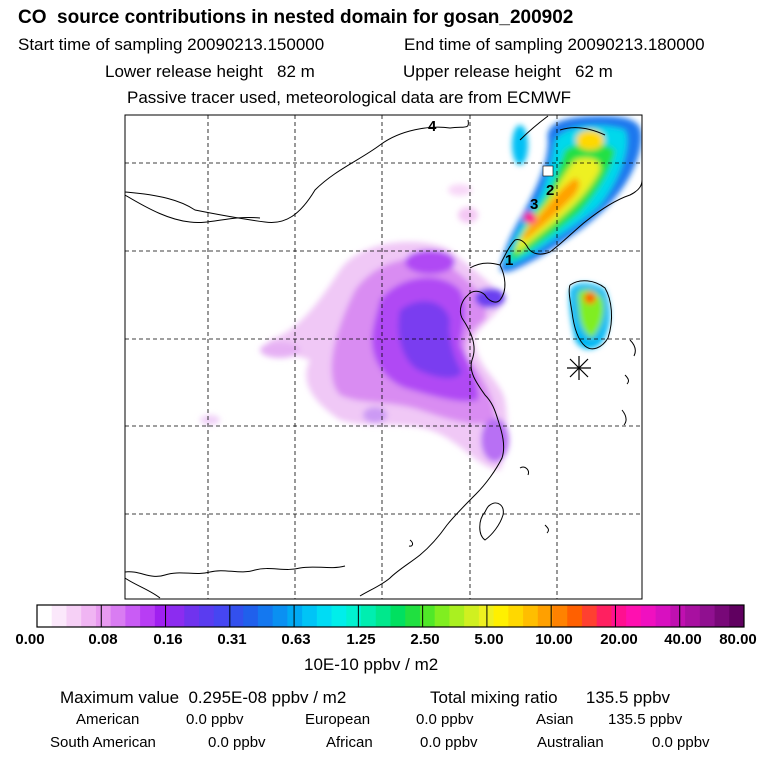 Image resolution: width=768 pixels, height=768 pixels. What do you see at coordinates (231, 639) in the screenshot?
I see `cb-label-3: 0.31` at bounding box center [231, 639].